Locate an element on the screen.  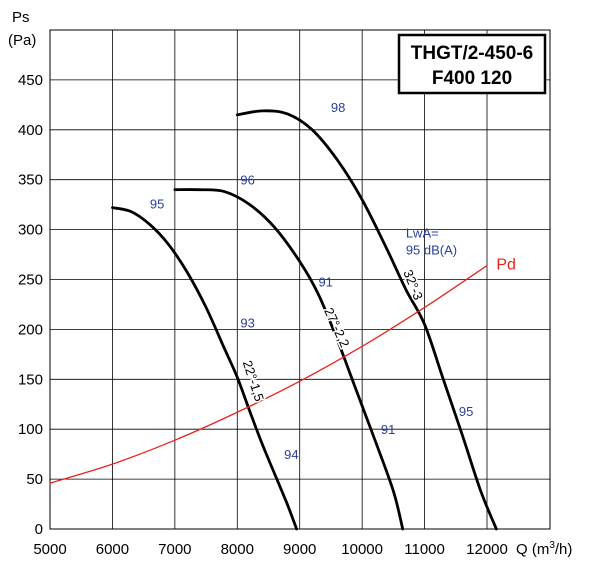
y-axis-title-line2: (Pa) is located at coordinates (22, 40).